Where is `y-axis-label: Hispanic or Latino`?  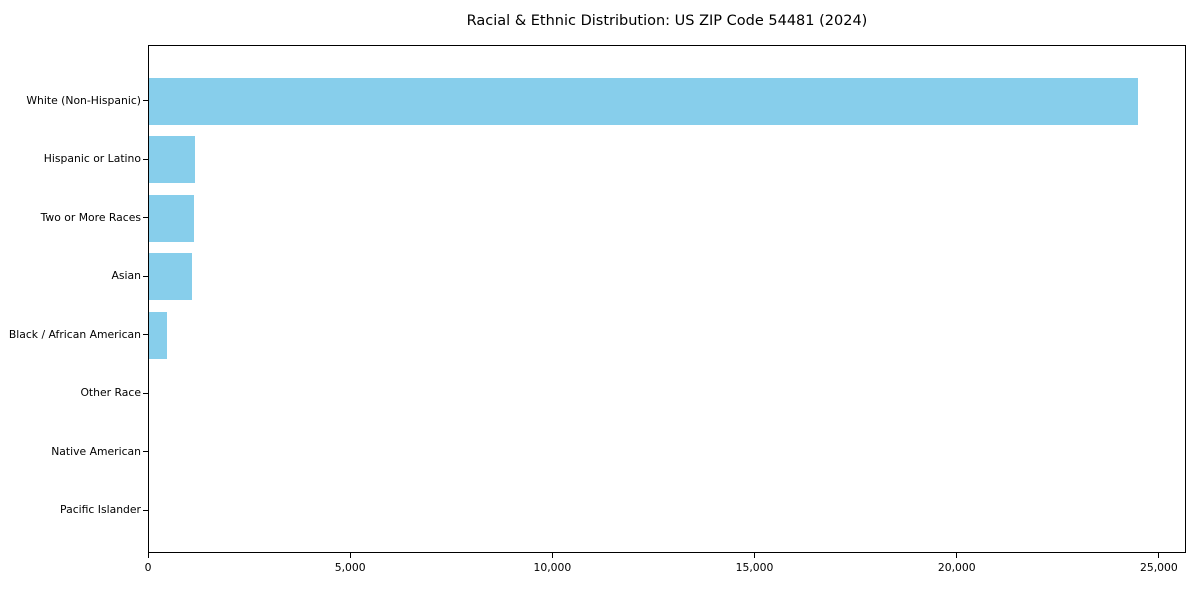 y-axis-label: Hispanic or Latino is located at coordinates (92, 159).